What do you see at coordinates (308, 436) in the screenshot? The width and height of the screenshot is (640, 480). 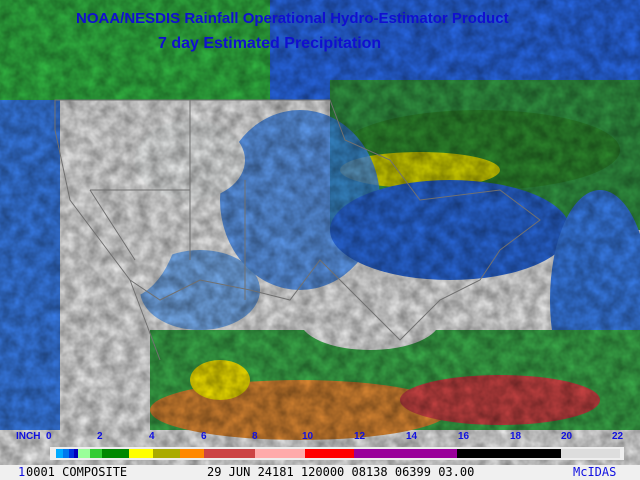 I see `legend-tick: 10` at bounding box center [308, 436].